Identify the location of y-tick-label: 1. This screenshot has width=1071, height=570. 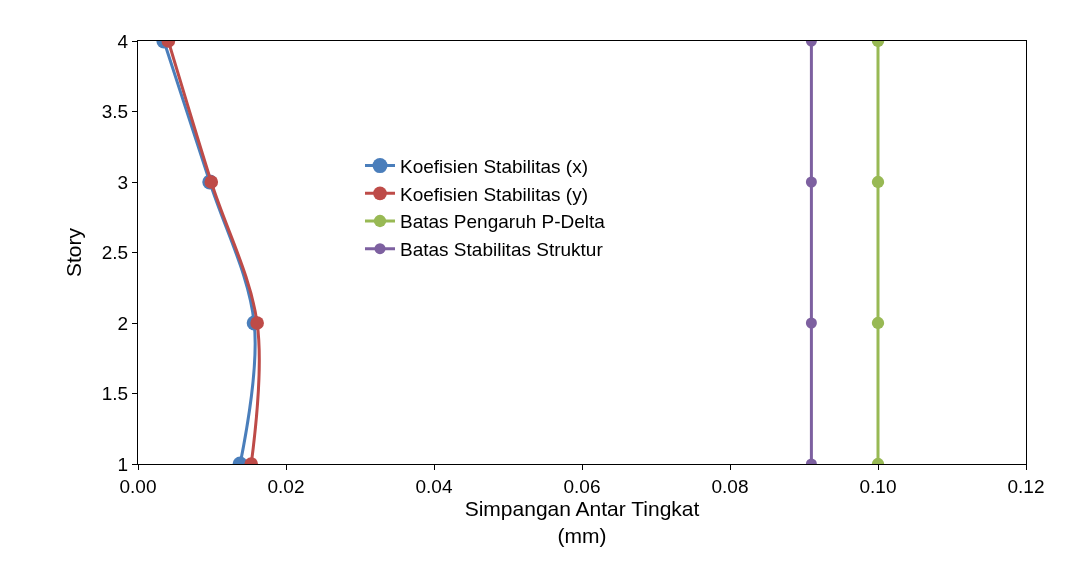
(123, 464).